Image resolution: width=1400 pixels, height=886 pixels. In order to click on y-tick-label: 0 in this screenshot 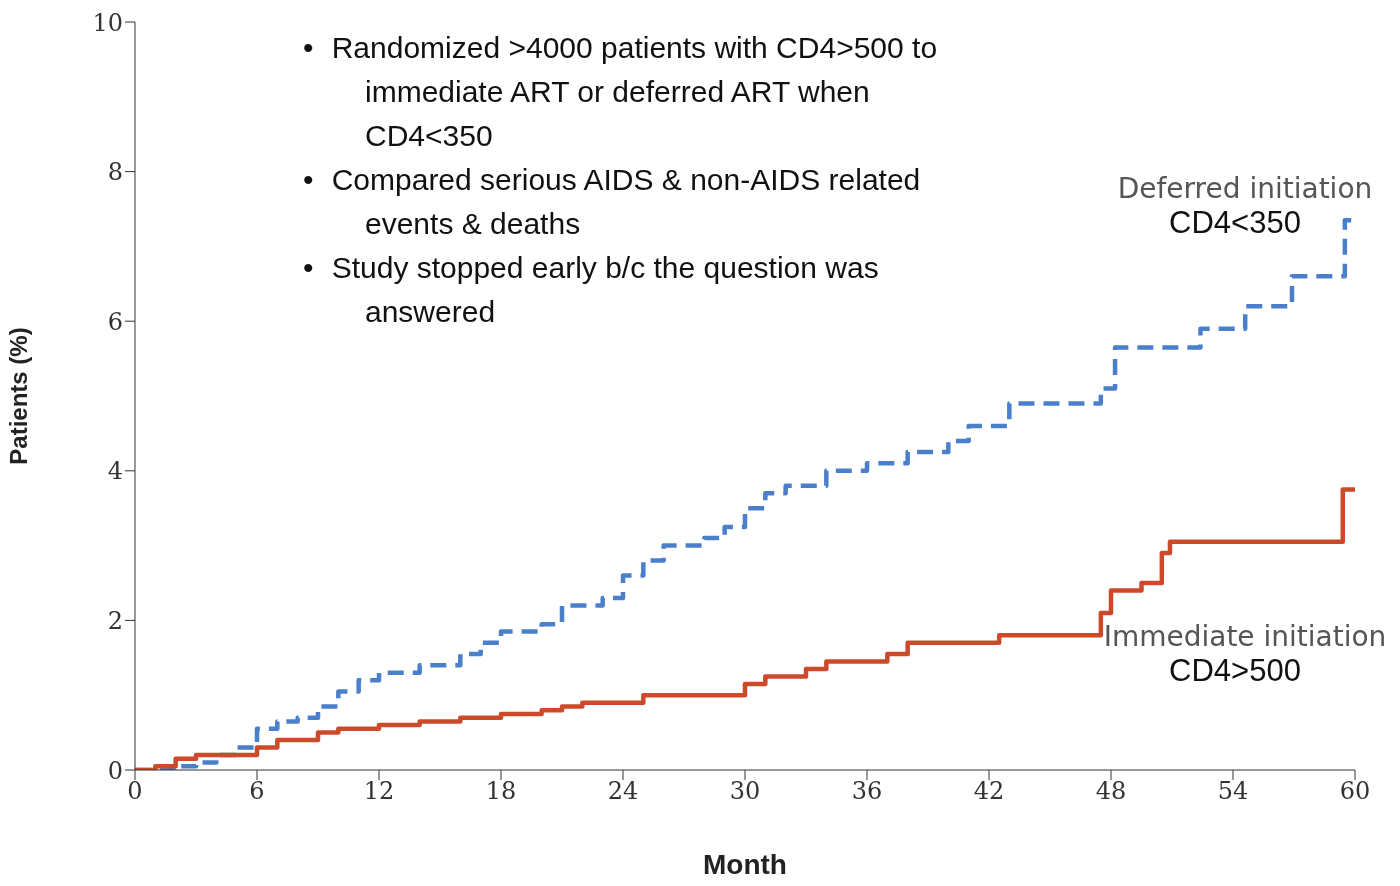, I will do `click(115, 770)`.